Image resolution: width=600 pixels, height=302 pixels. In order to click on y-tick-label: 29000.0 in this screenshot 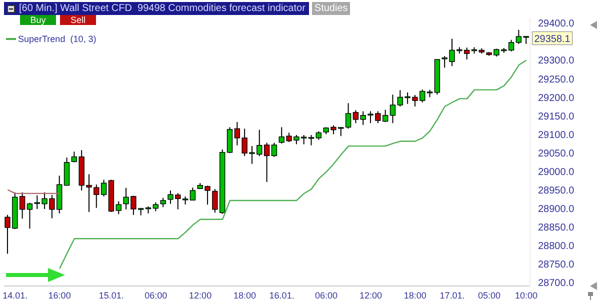, I will do `click(556, 172)`.